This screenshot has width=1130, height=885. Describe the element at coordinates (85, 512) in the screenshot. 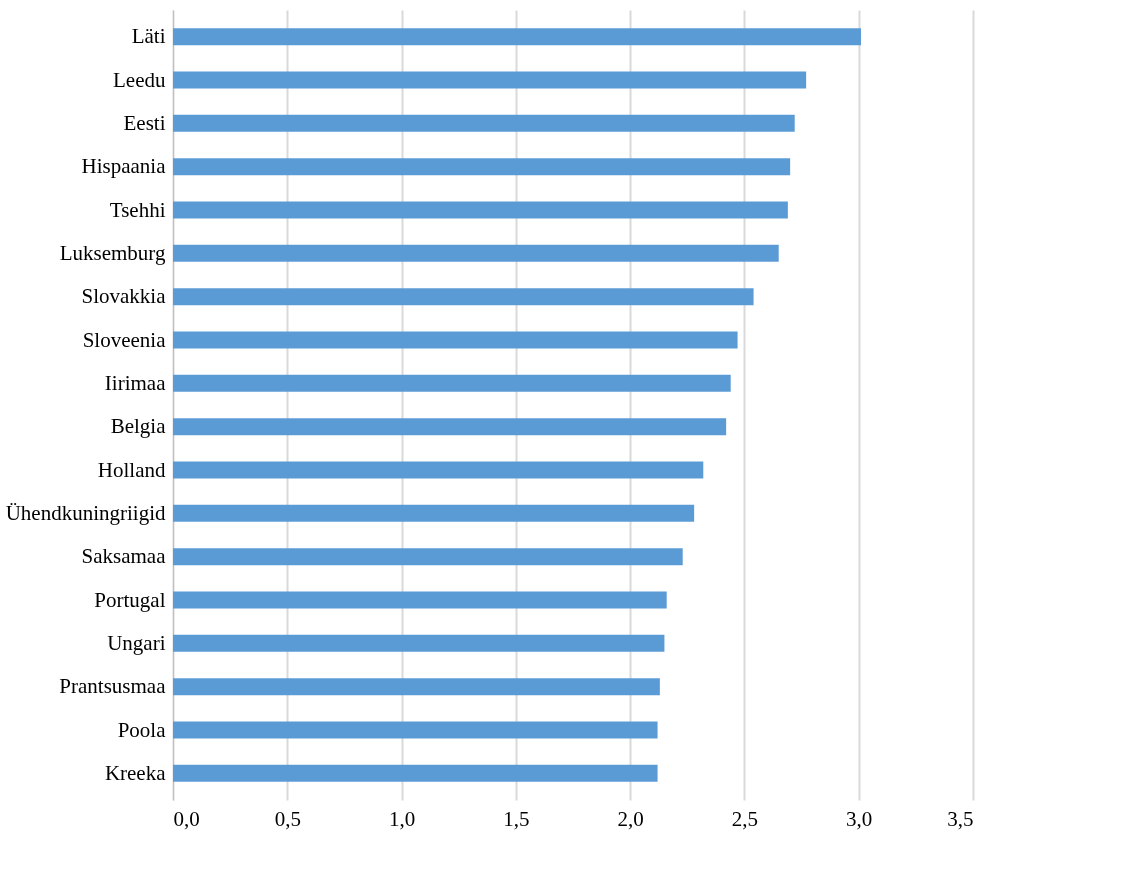

I see `y-tick-label: Ühendkuningriigid` at that location.